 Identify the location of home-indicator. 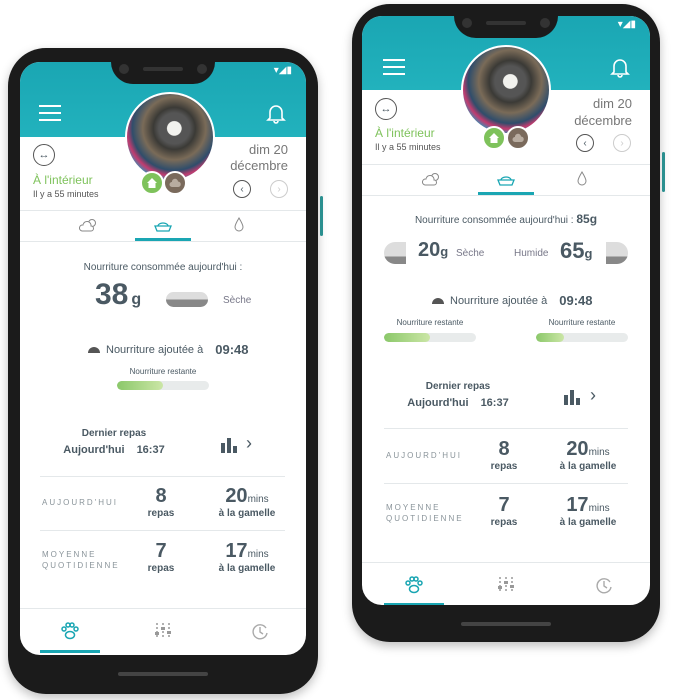
(163, 674).